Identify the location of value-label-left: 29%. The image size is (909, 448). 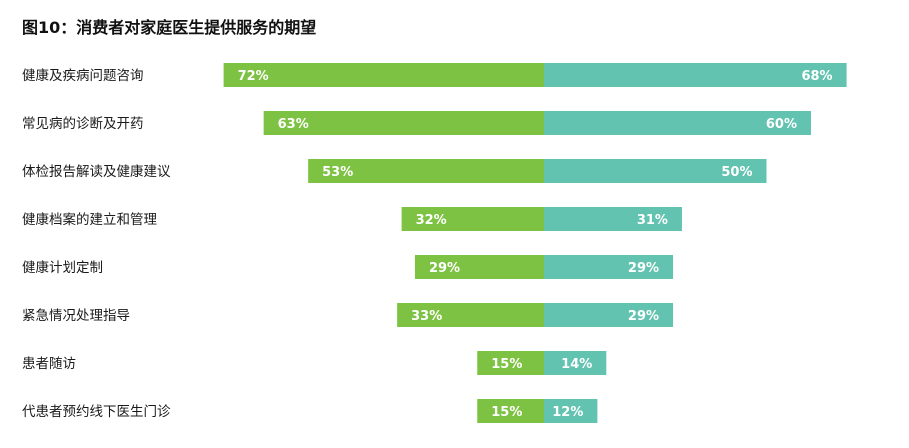
(444, 268).